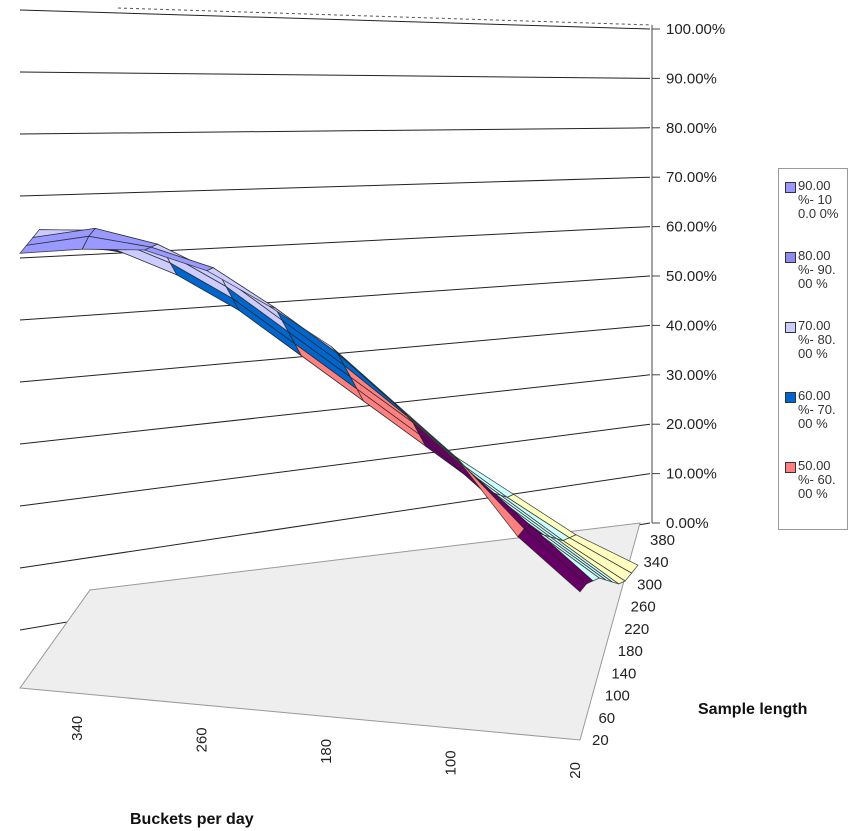 This screenshot has height=831, width=858. I want to click on bucket-tick-label: 20, so click(575, 770).